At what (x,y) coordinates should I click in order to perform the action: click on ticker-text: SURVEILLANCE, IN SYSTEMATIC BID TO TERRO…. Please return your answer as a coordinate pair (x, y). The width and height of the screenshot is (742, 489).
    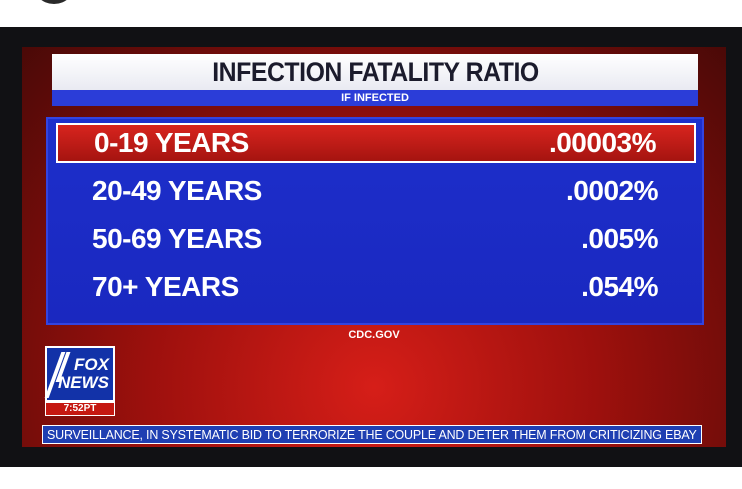
    Looking at the image, I should click on (372, 434).